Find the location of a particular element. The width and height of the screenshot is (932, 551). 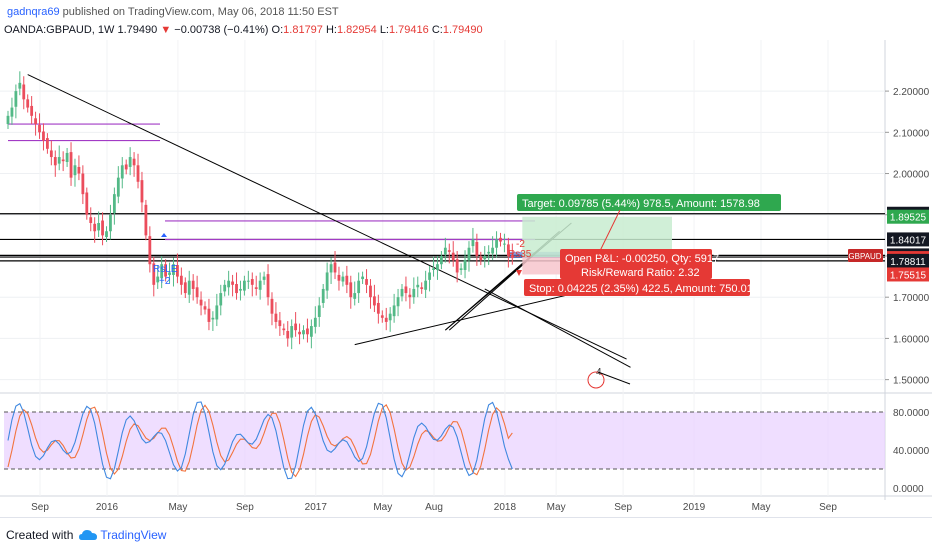

stoch-tick-label: 0.0000 is located at coordinates (908, 489).